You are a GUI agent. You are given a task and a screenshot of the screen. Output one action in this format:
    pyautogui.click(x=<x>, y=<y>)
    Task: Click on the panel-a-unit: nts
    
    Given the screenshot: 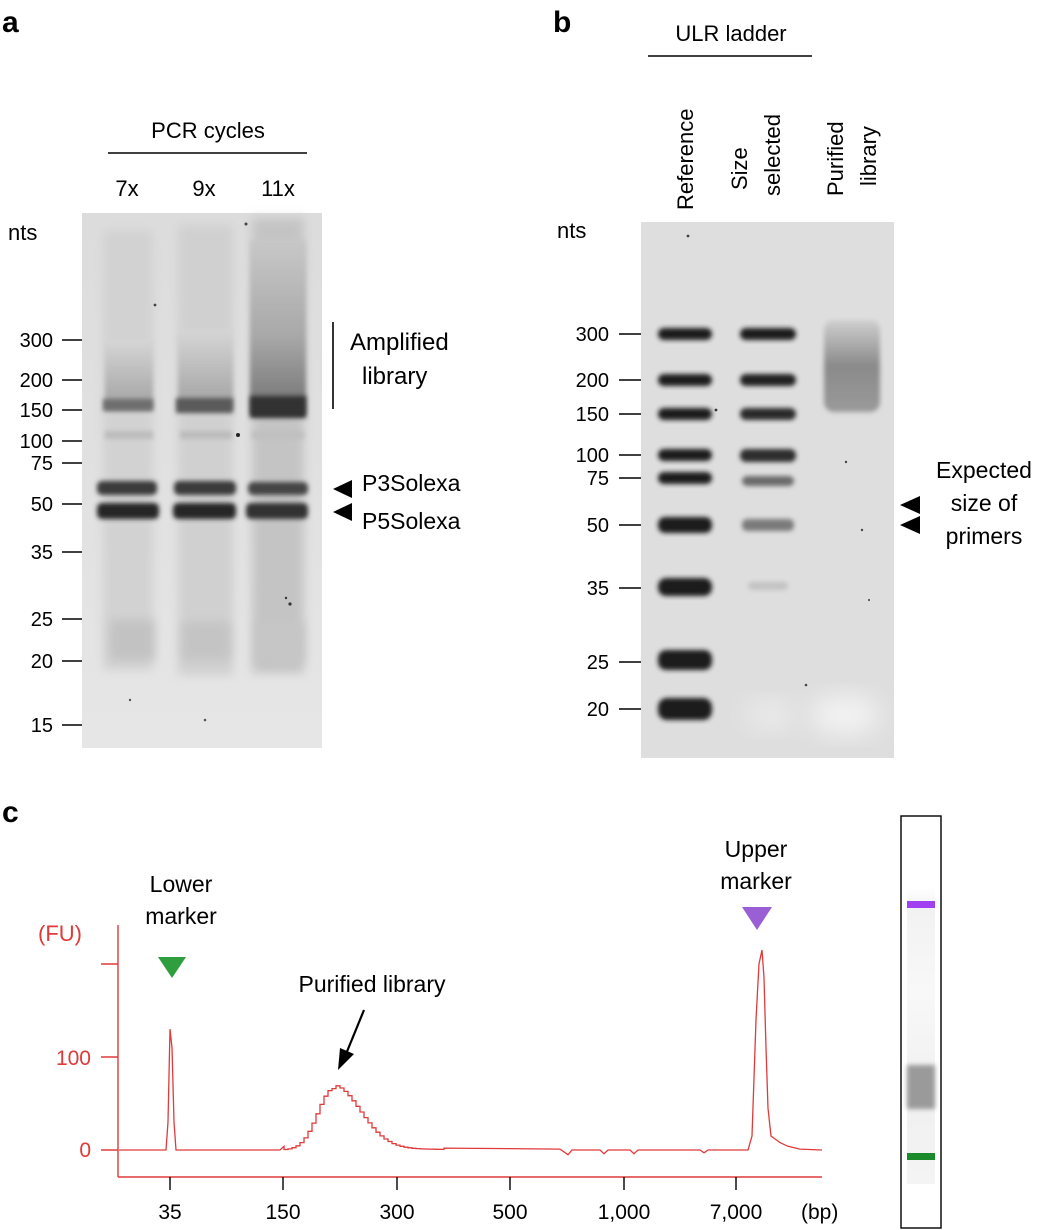 What is the action you would take?
    pyautogui.click(x=22, y=232)
    